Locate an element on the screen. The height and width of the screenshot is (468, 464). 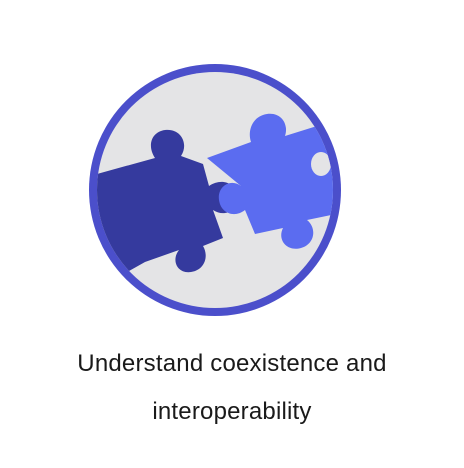
puzzle-piece-right-icon is located at coordinates (270, 181).